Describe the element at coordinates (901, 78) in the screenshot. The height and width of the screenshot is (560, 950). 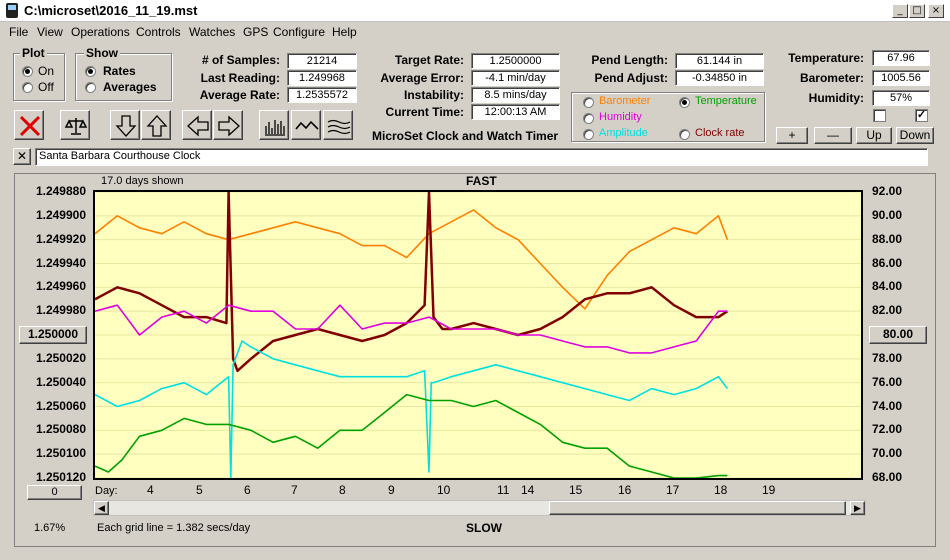
I see `barometer-value: 1005.56` at that location.